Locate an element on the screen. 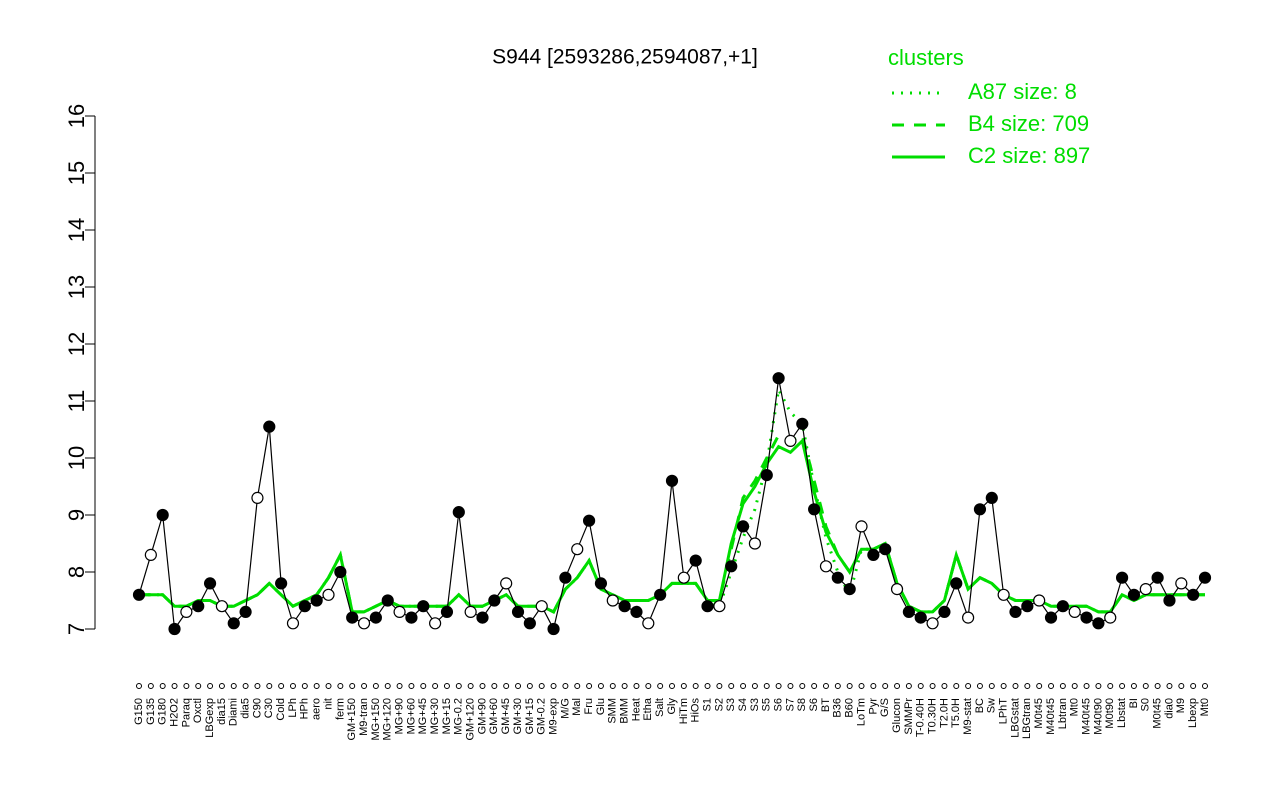 This screenshot has width=1280, height=800. x-tick-label: T5.0H is located at coordinates (956, 713).